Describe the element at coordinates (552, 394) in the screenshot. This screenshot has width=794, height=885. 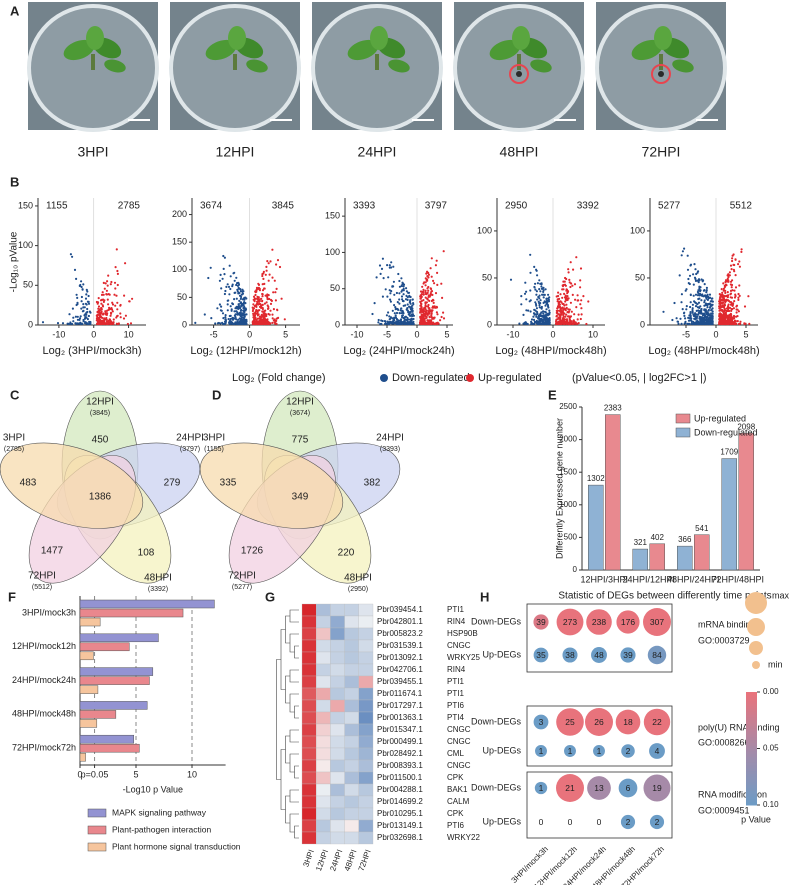
I see `panel-letter: E` at that location.